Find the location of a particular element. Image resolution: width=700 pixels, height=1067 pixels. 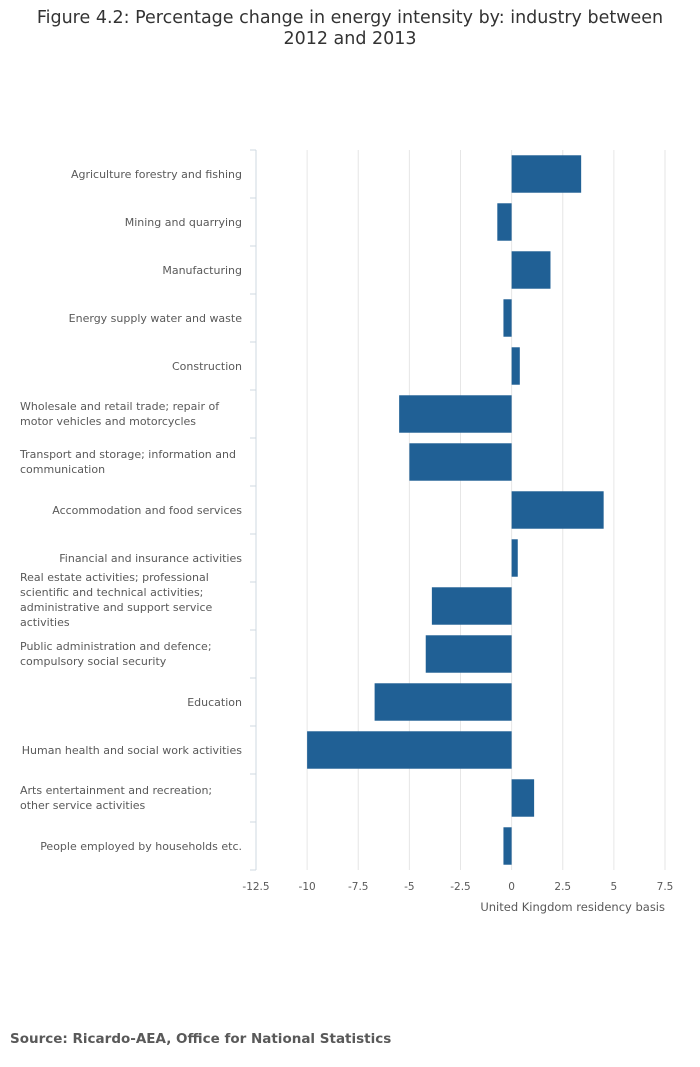

x-tick-label: -2.5 is located at coordinates (460, 887).